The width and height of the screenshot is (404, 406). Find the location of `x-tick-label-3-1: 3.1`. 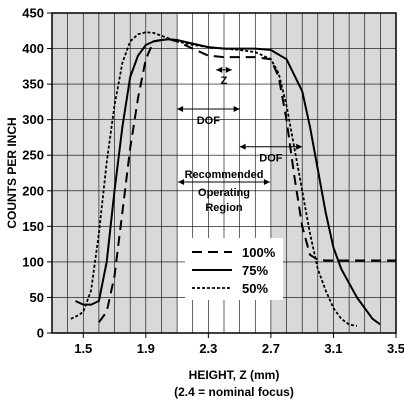

x-tick-label-3-1: 3.1 is located at coordinates (333, 348).